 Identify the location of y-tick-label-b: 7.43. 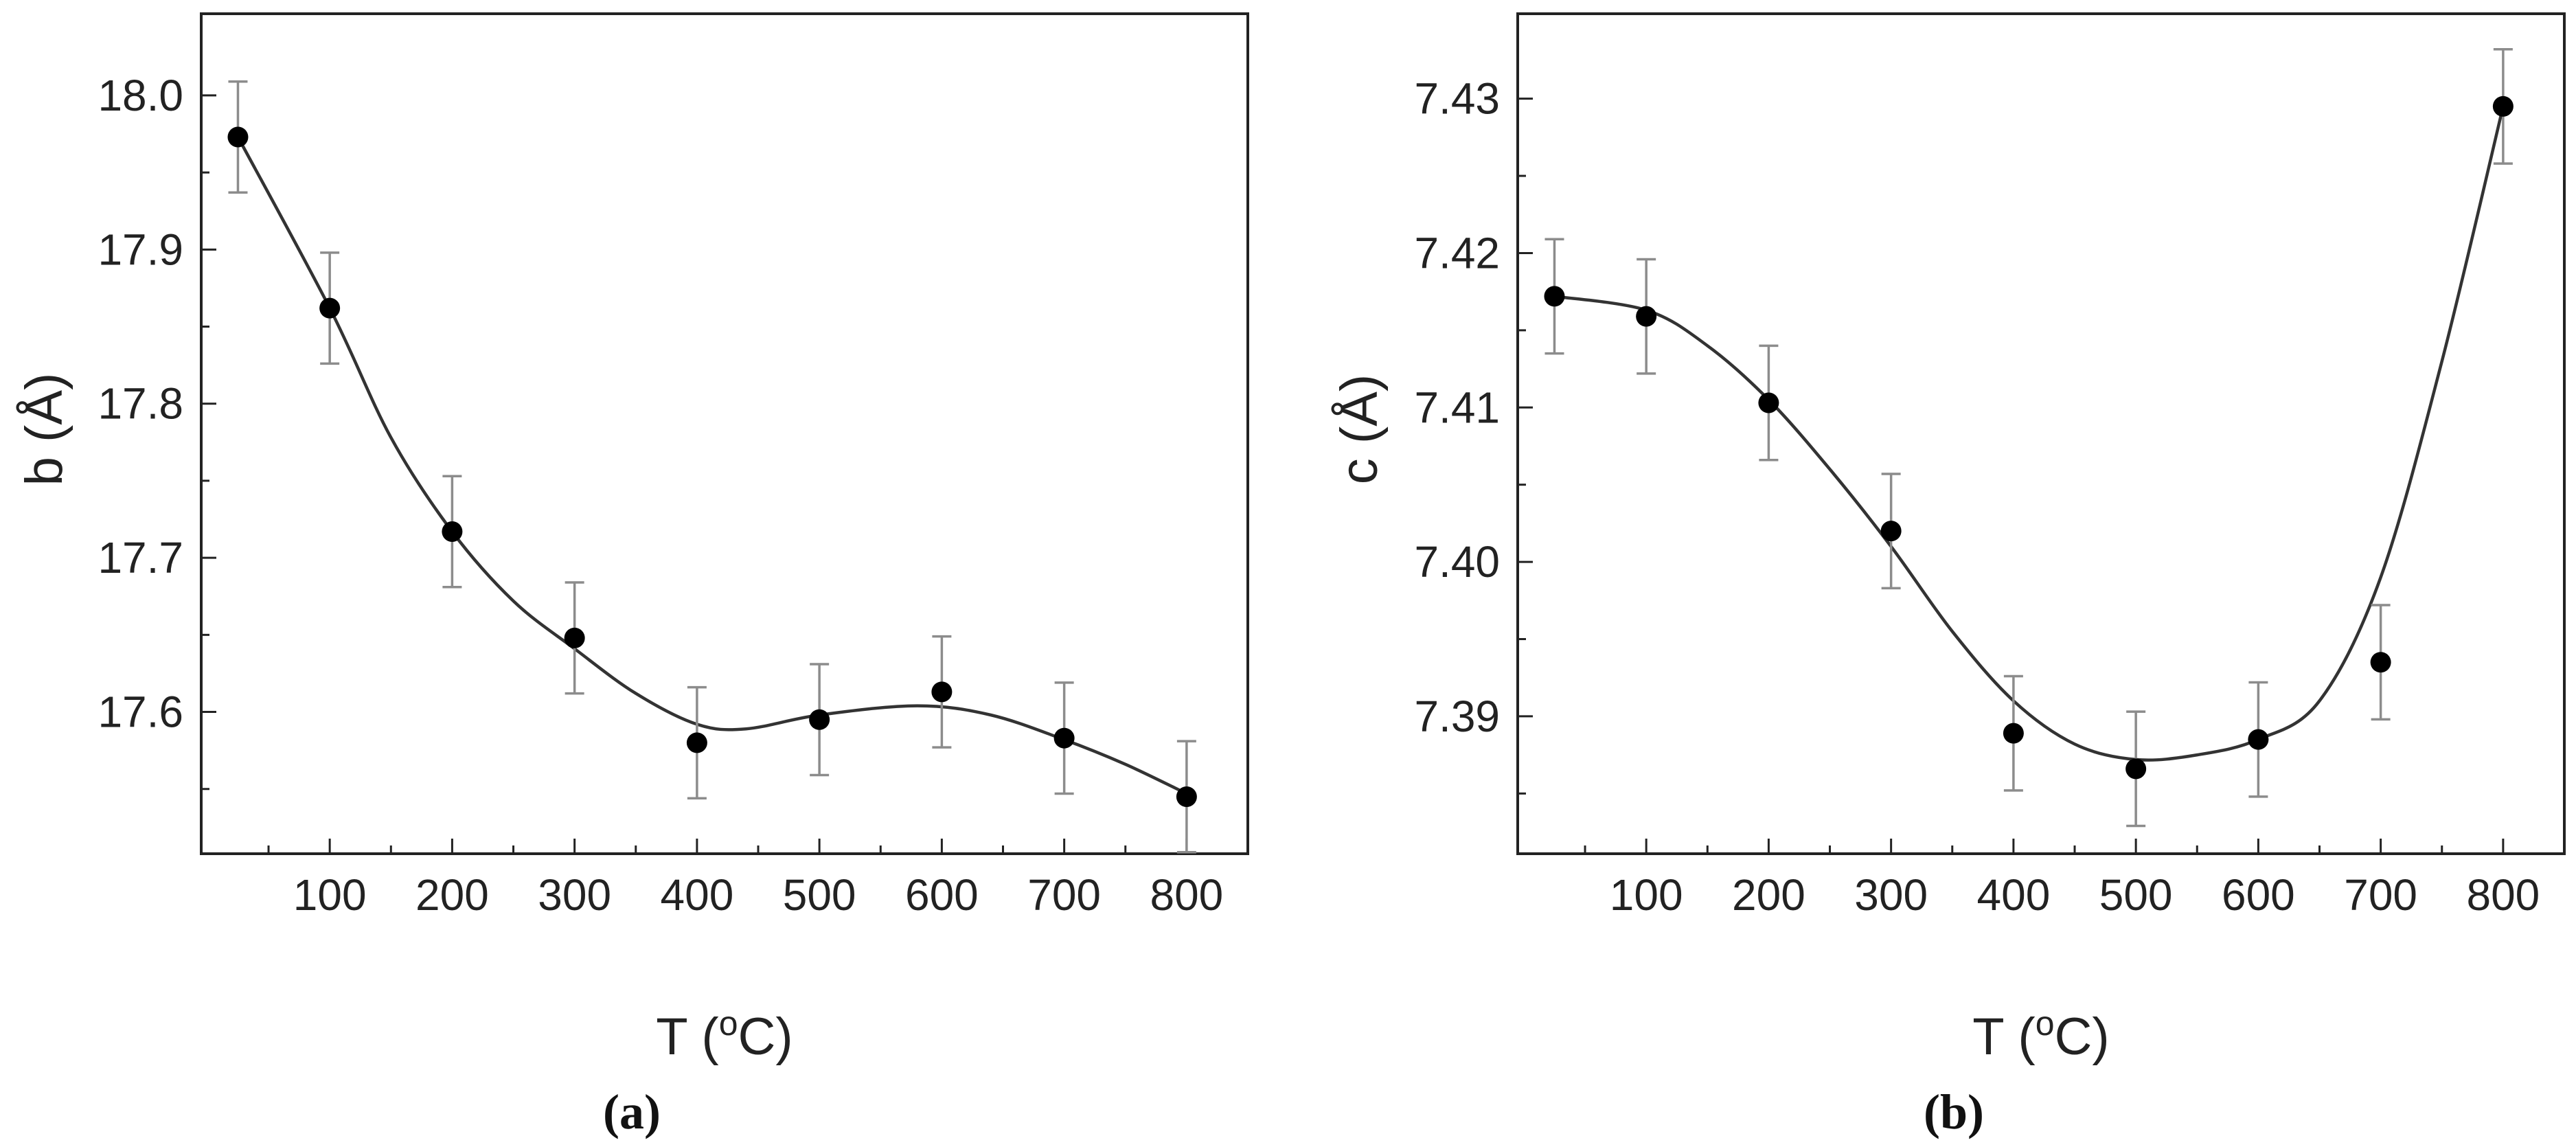
(1457, 99).